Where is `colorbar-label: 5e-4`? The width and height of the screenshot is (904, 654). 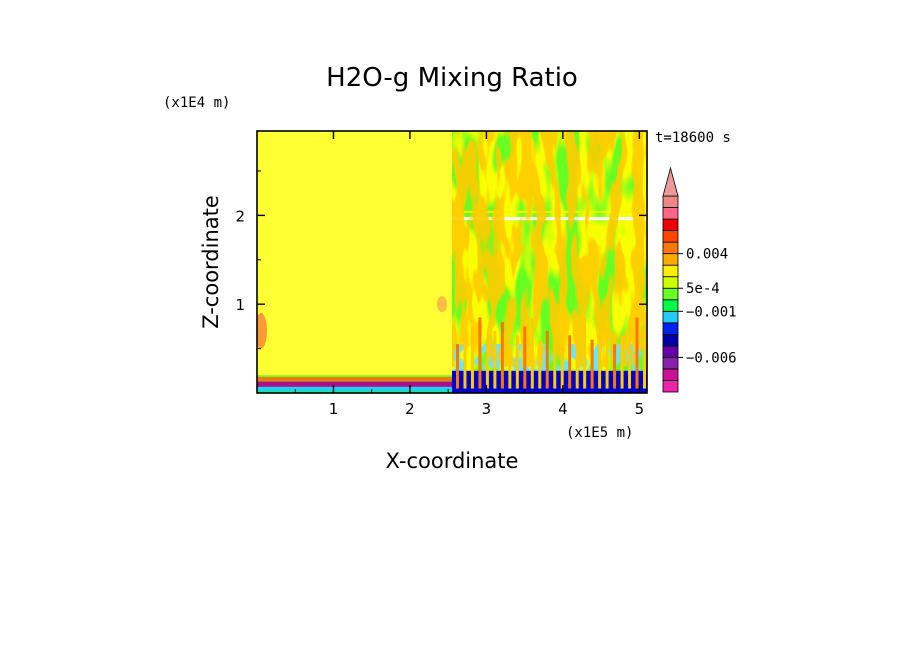
colorbar-label: 5e-4 is located at coordinates (703, 289).